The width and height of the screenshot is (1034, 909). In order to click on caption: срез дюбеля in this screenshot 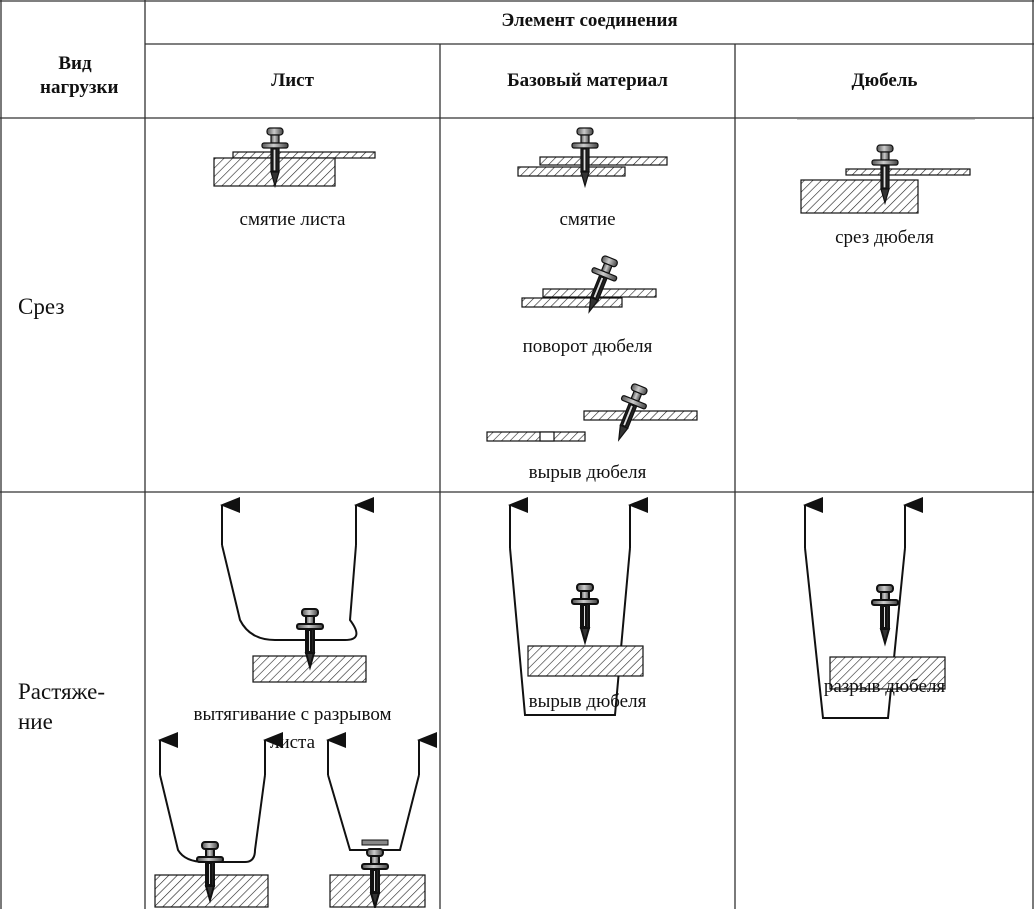, I will do `click(884, 237)`.